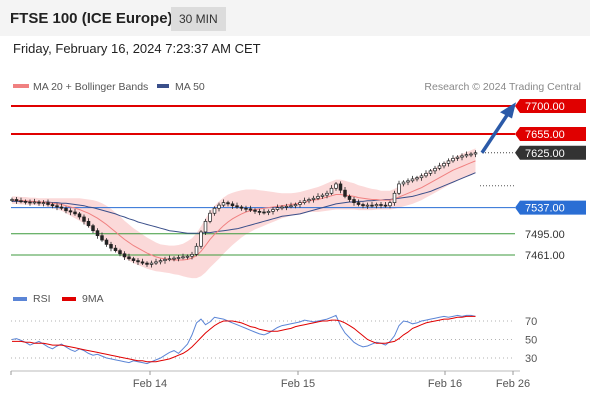 The width and height of the screenshot is (590, 400). I want to click on copyright: Research © 2024 Trading Central, so click(502, 87).